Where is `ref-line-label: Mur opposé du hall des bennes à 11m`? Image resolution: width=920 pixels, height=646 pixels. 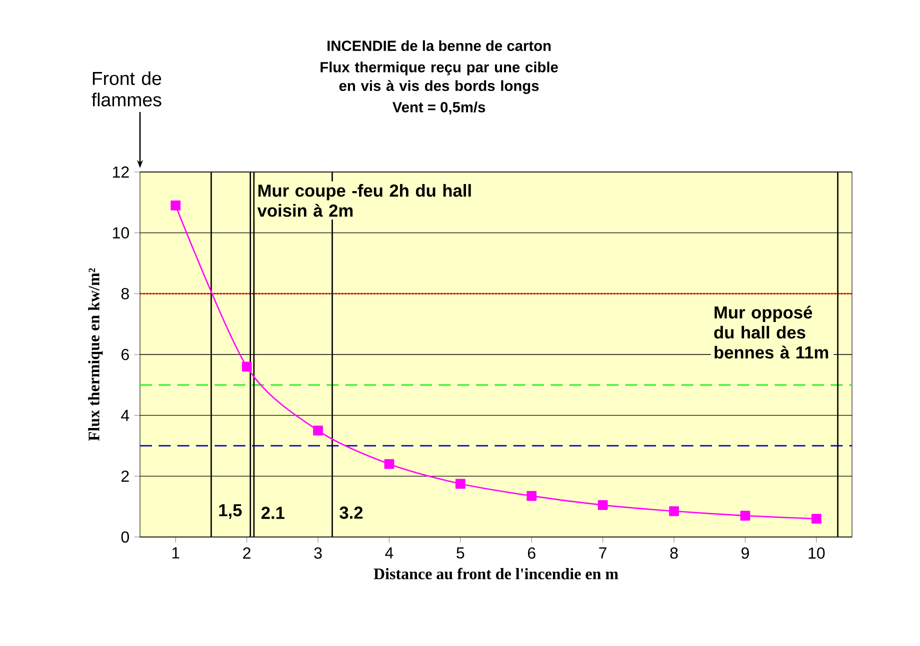 ref-line-label: Mur opposé du hall des bennes à 11m is located at coordinates (771, 332).